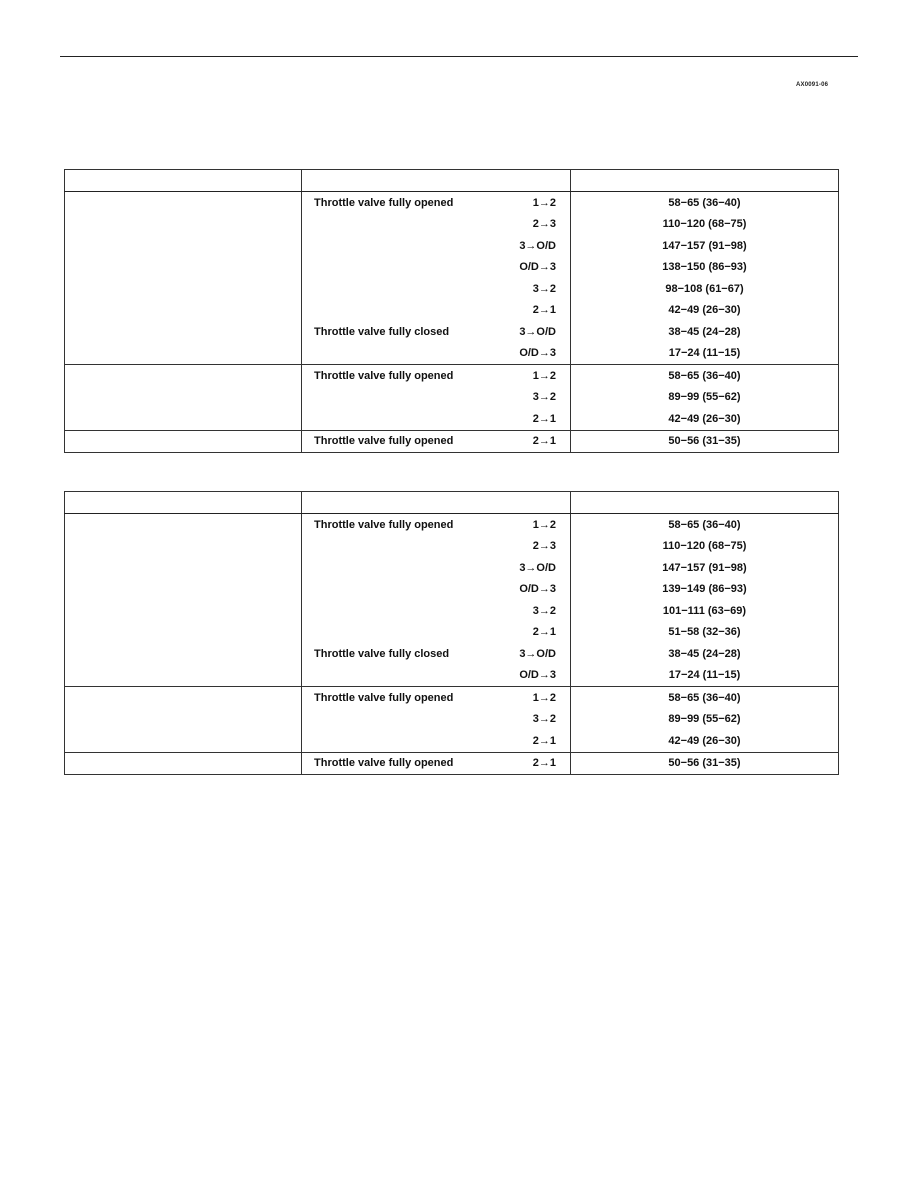 The image size is (918, 1188). What do you see at coordinates (704, 246) in the screenshot?
I see `vehicle-speed-value: 147−157 (91−98)` at bounding box center [704, 246].